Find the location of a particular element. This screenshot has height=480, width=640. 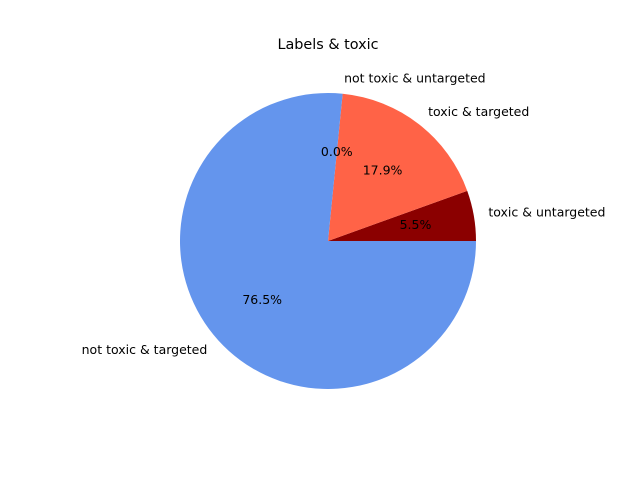

chart-title: Labels & toxic is located at coordinates (327, 45).